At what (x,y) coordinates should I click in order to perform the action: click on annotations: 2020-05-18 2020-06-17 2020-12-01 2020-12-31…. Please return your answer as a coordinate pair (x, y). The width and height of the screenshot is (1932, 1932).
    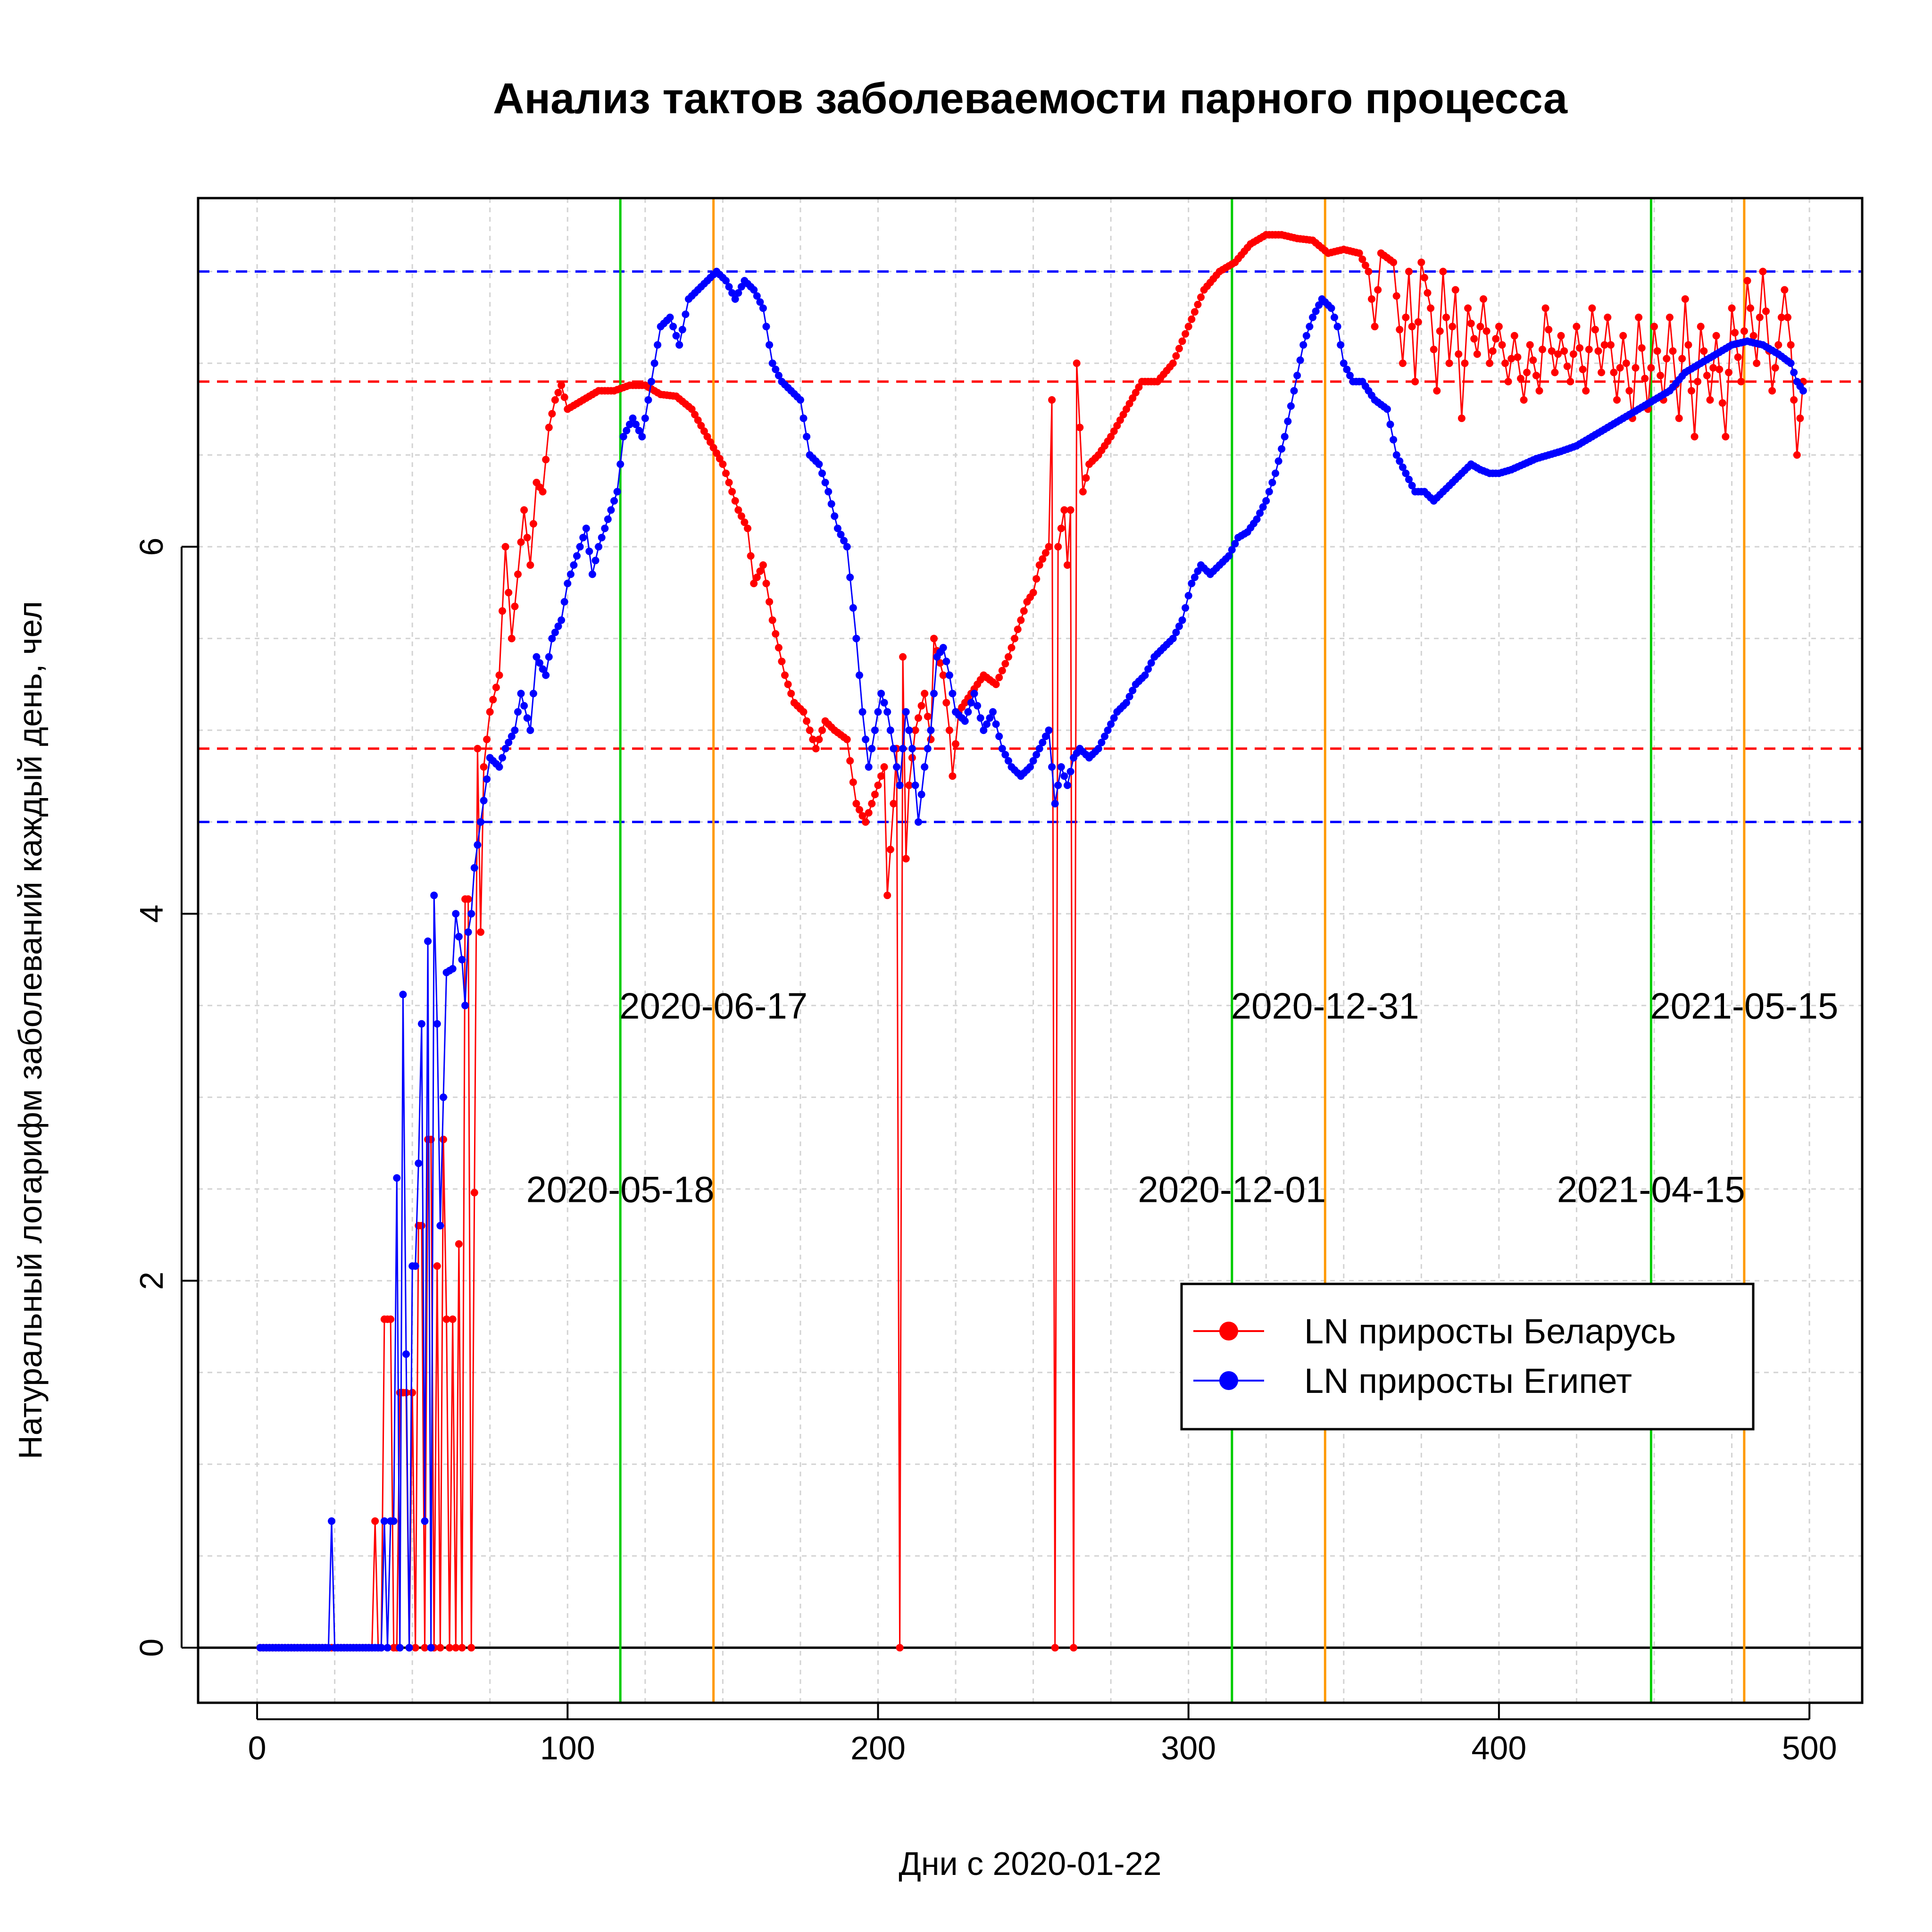
    Looking at the image, I should click on (1182, 1098).